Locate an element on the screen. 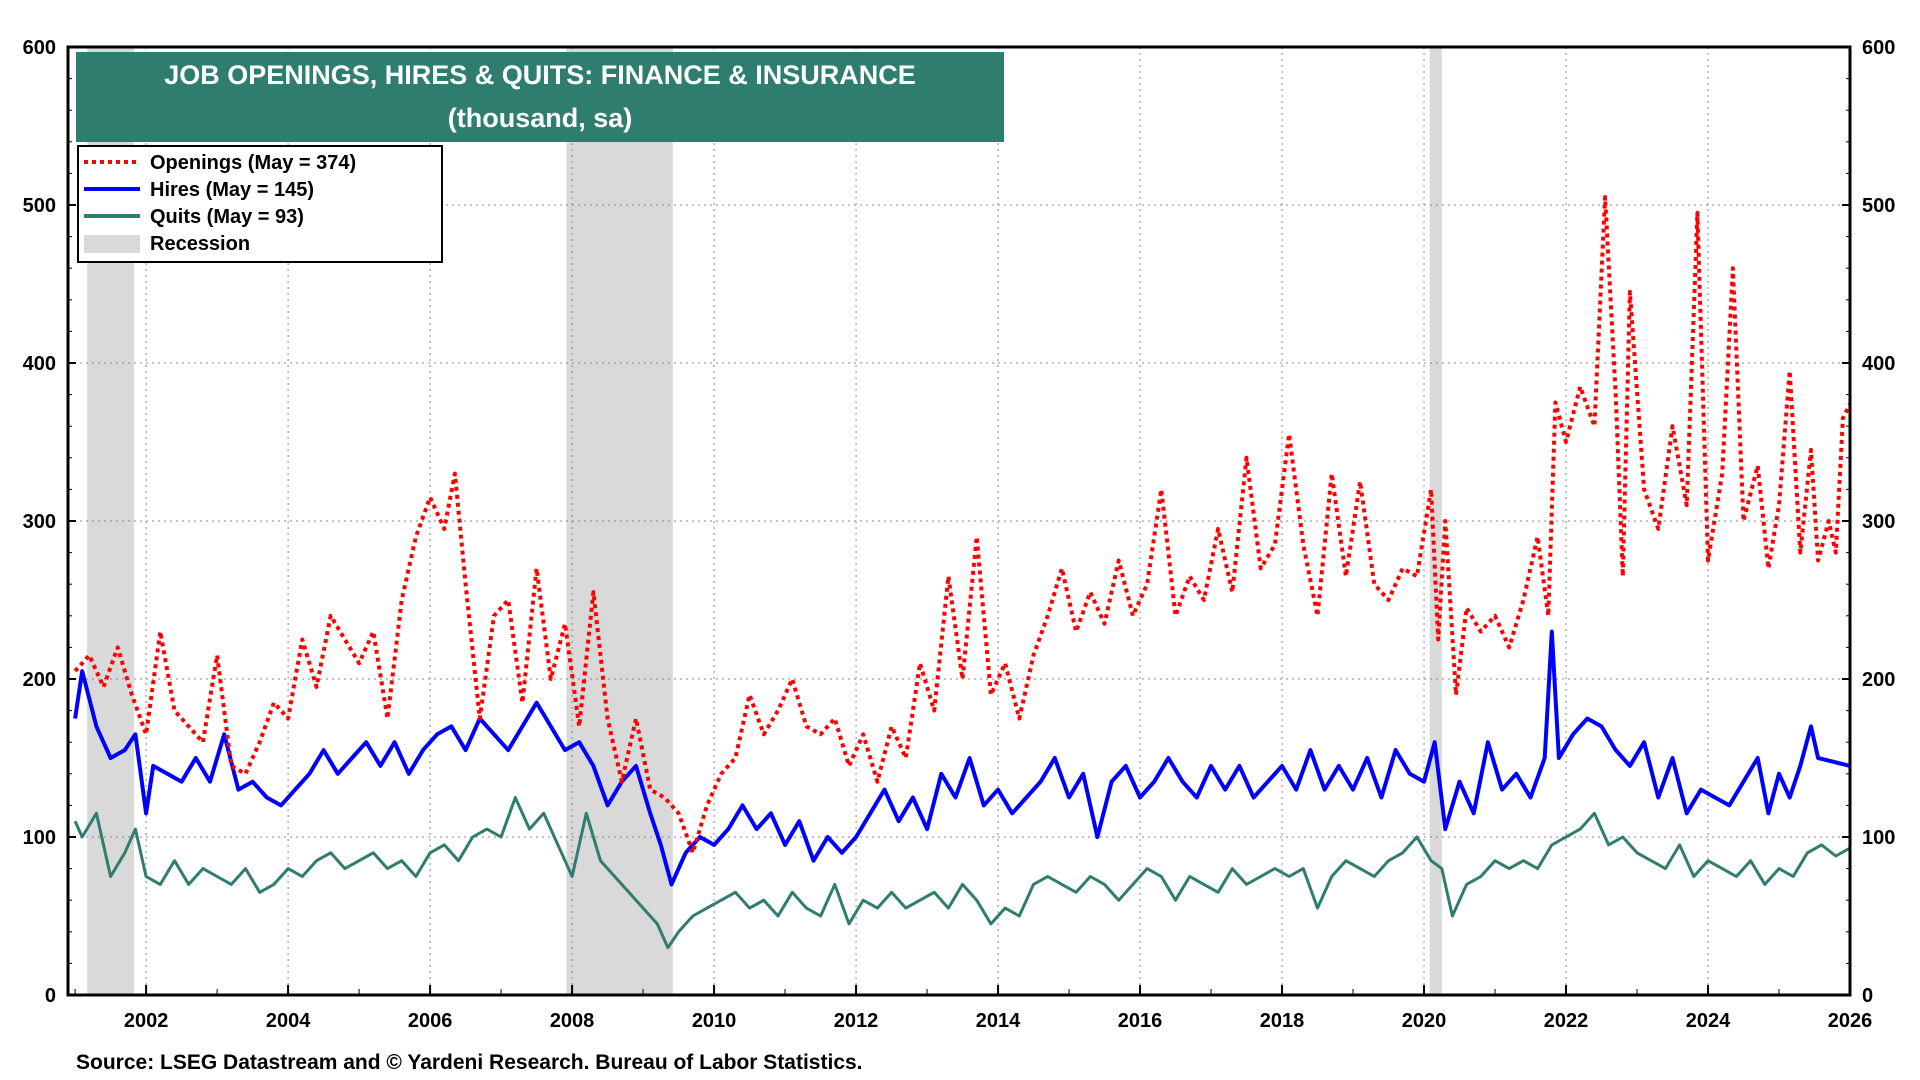  legend-label-quits: Quits (May = 93) is located at coordinates (227, 217).